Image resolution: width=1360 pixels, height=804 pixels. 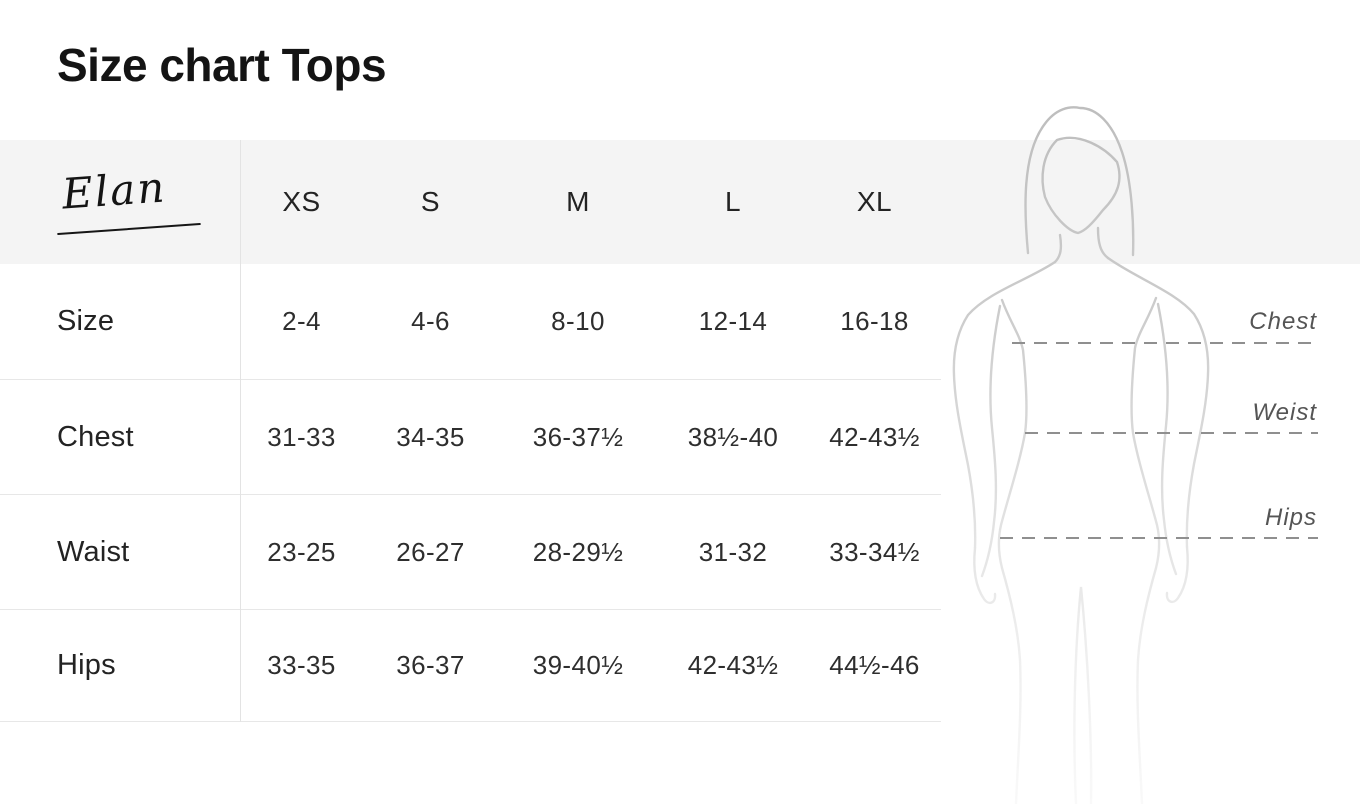 What do you see at coordinates (578, 551) in the screenshot?
I see `waist-m: 28-29½` at bounding box center [578, 551].